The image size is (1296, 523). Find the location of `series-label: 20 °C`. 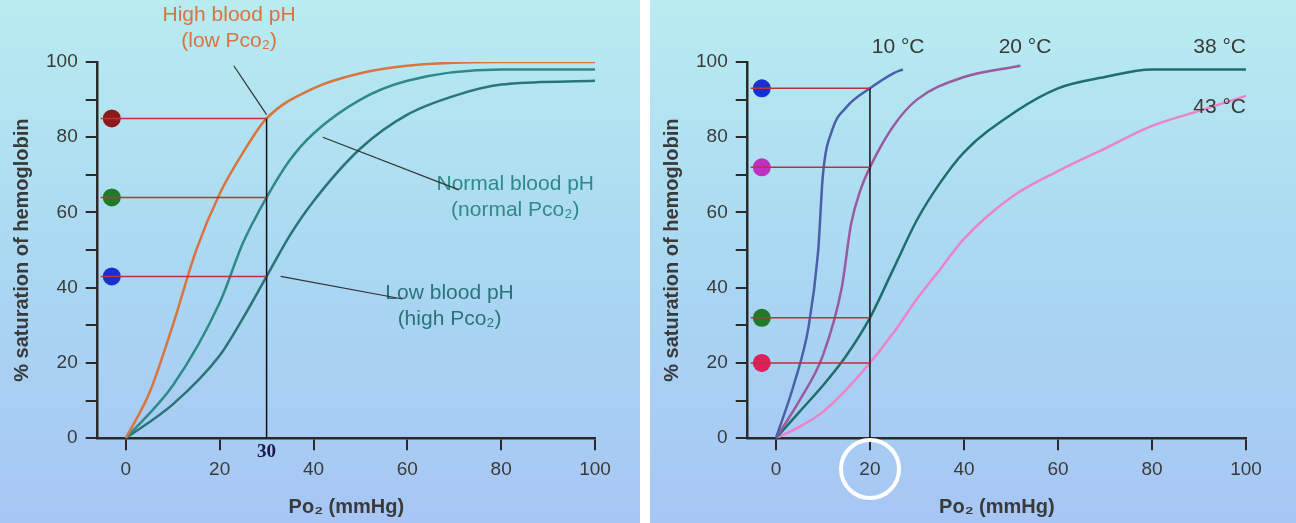

series-label: 20 °C is located at coordinates (1025, 45).